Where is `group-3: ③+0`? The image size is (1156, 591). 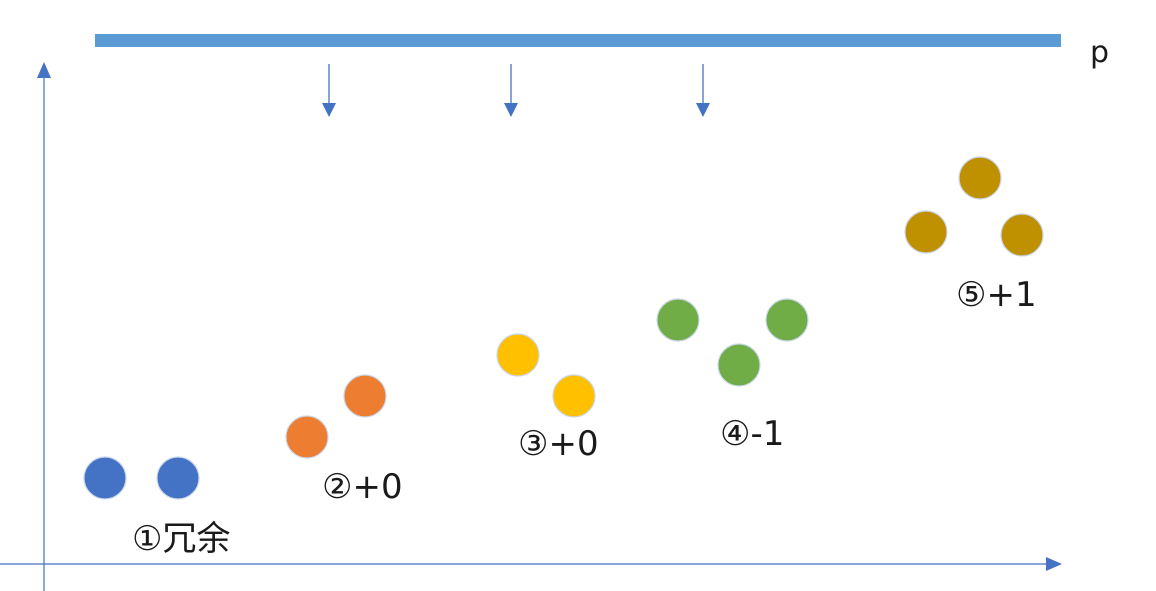
group-3: ③+0 is located at coordinates (547, 398).